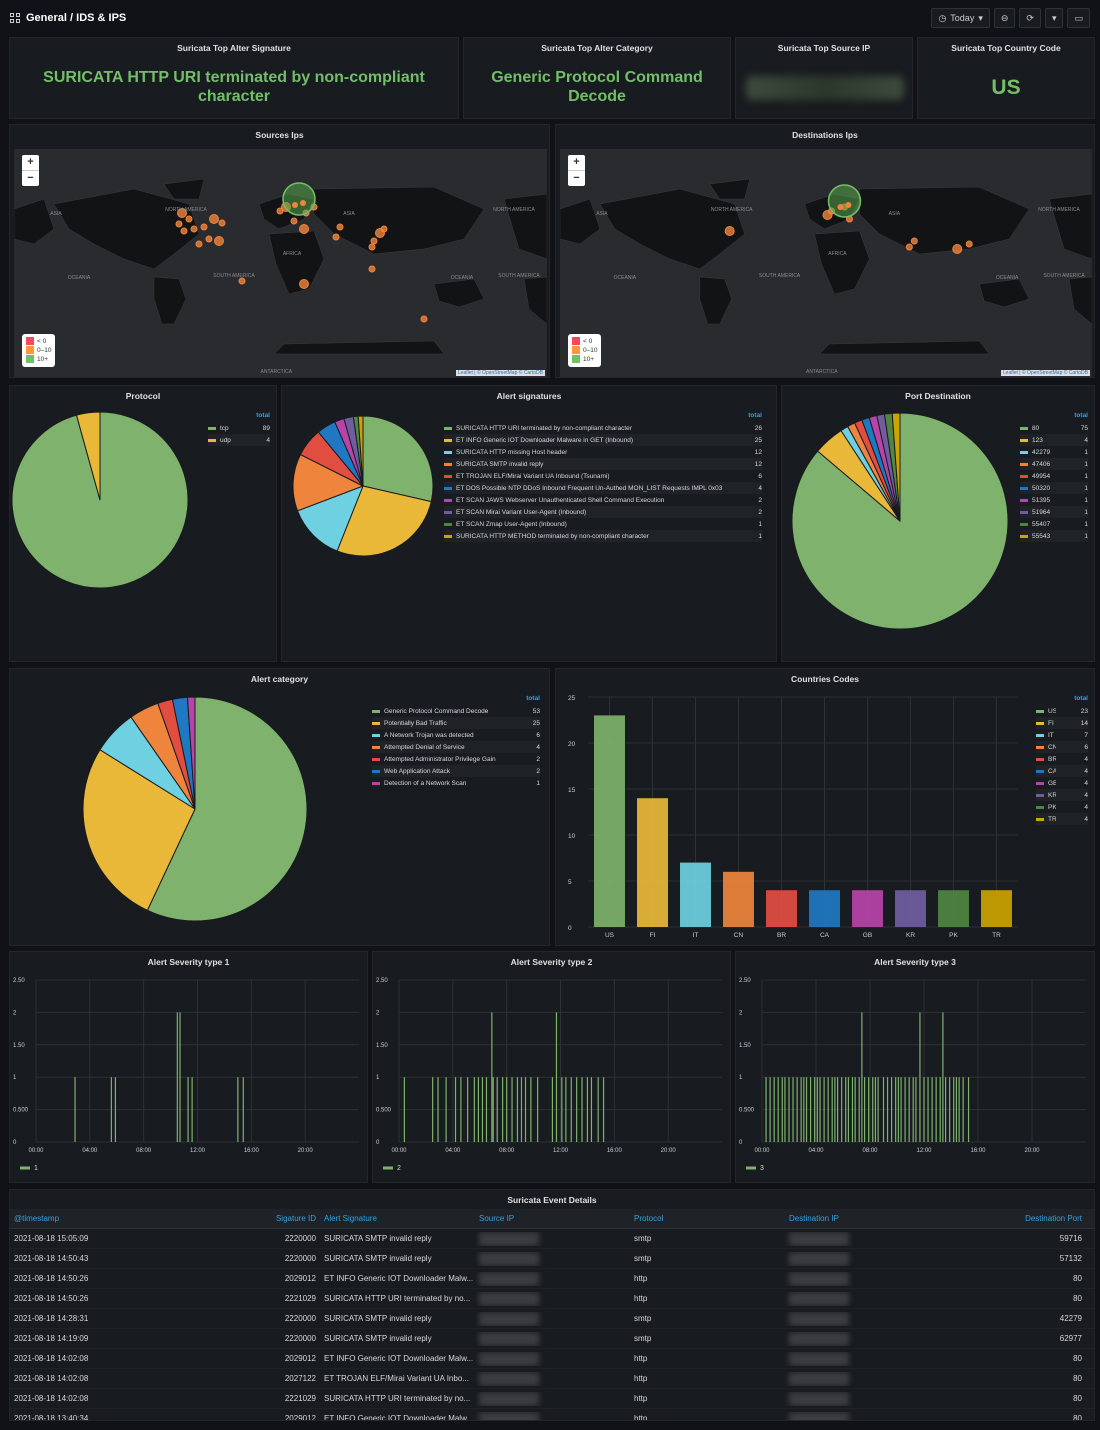 This screenshot has width=1100, height=1430. I want to click on legend-item: TR 4, so click(1062, 819).